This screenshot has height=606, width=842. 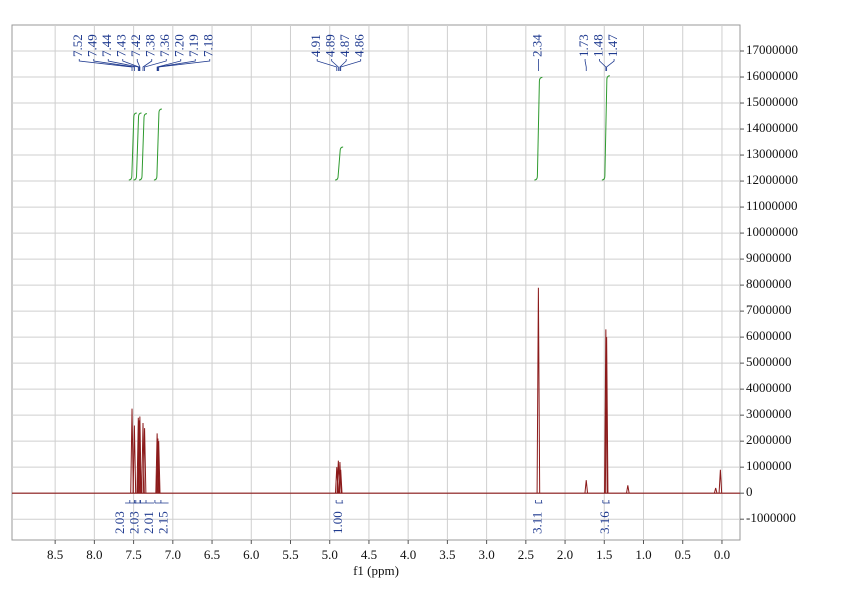 What do you see at coordinates (604, 522) in the screenshot?
I see `integral-label: 3.16` at bounding box center [604, 522].